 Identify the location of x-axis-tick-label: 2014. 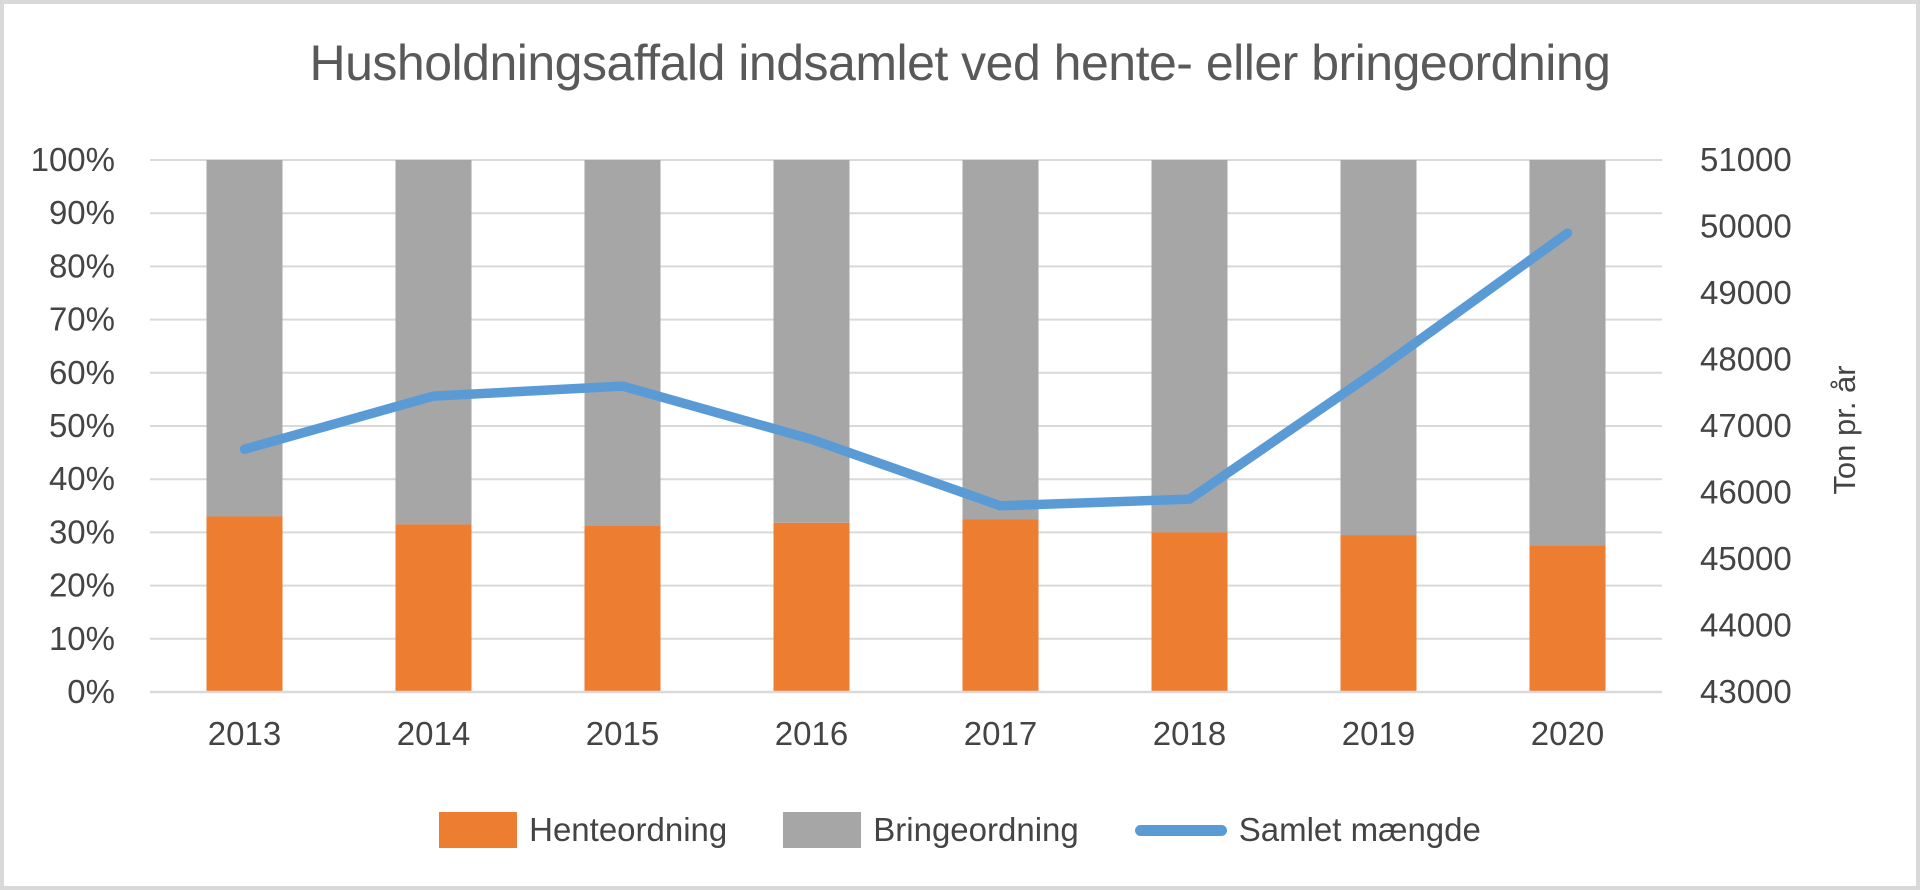
(433, 733).